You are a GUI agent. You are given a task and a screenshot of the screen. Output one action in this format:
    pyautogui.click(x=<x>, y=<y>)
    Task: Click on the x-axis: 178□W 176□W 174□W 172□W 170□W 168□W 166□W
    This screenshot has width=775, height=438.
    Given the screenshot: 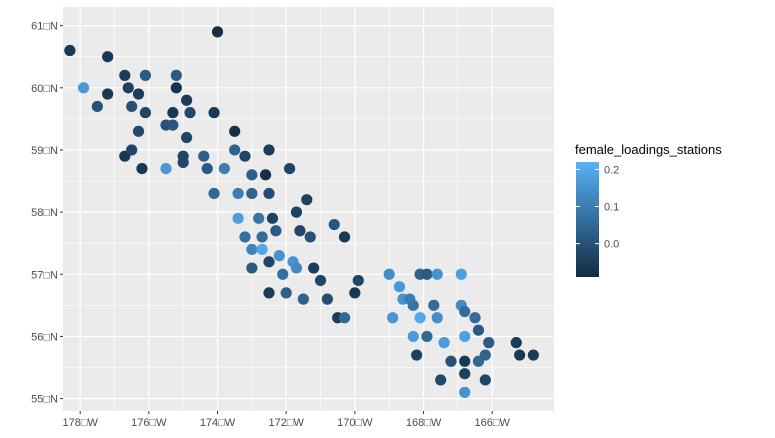 What is the action you would take?
    pyautogui.click(x=286, y=420)
    